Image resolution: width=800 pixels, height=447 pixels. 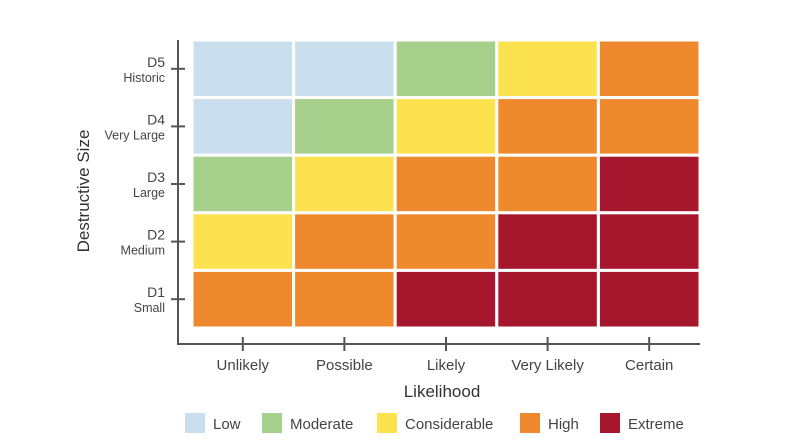 I want to click on y-tick-code: D3, so click(x=156, y=177).